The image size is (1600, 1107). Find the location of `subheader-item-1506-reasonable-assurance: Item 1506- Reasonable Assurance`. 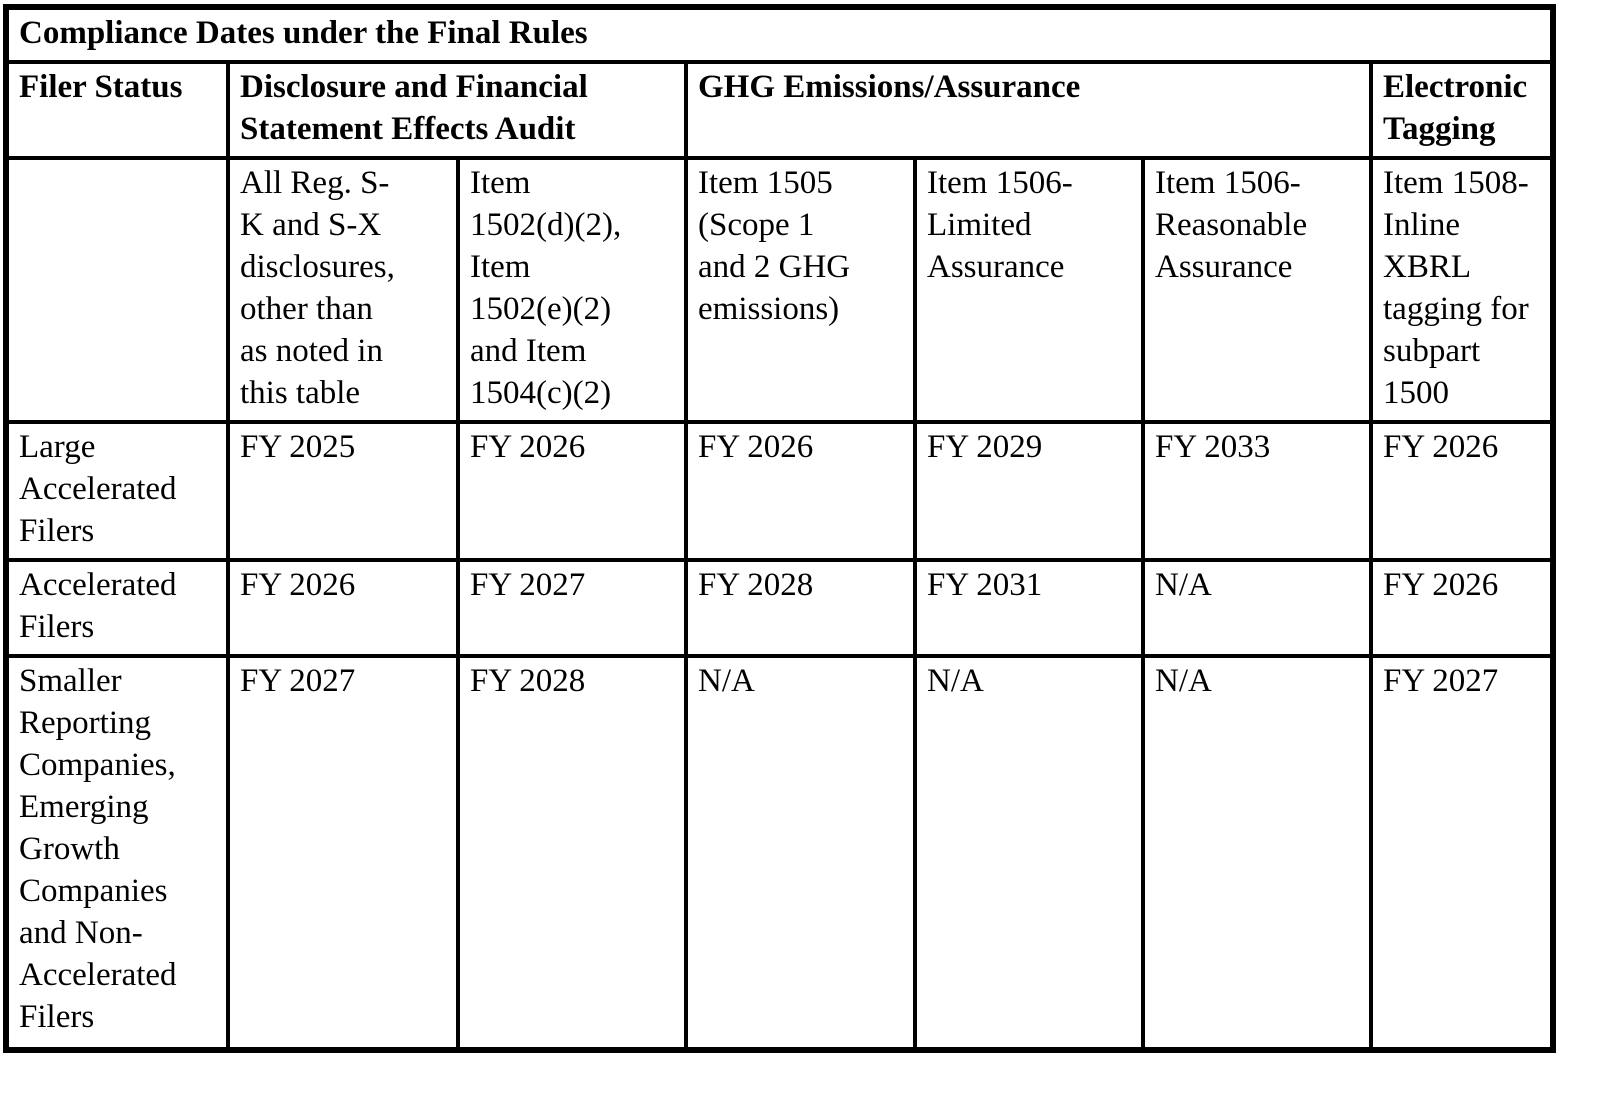

subheader-item-1506-reasonable-assurance: Item 1506- Reasonable Assurance is located at coordinates (1257, 290).